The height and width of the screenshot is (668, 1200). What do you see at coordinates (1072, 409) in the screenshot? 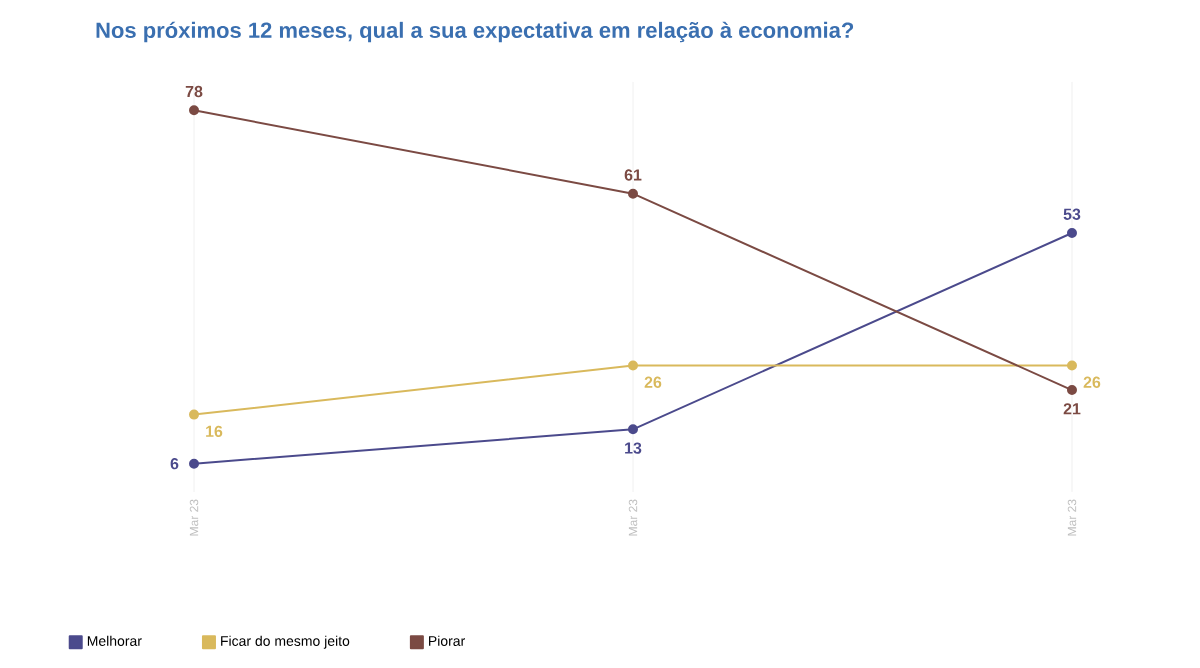
I see `data-label: 21` at bounding box center [1072, 409].